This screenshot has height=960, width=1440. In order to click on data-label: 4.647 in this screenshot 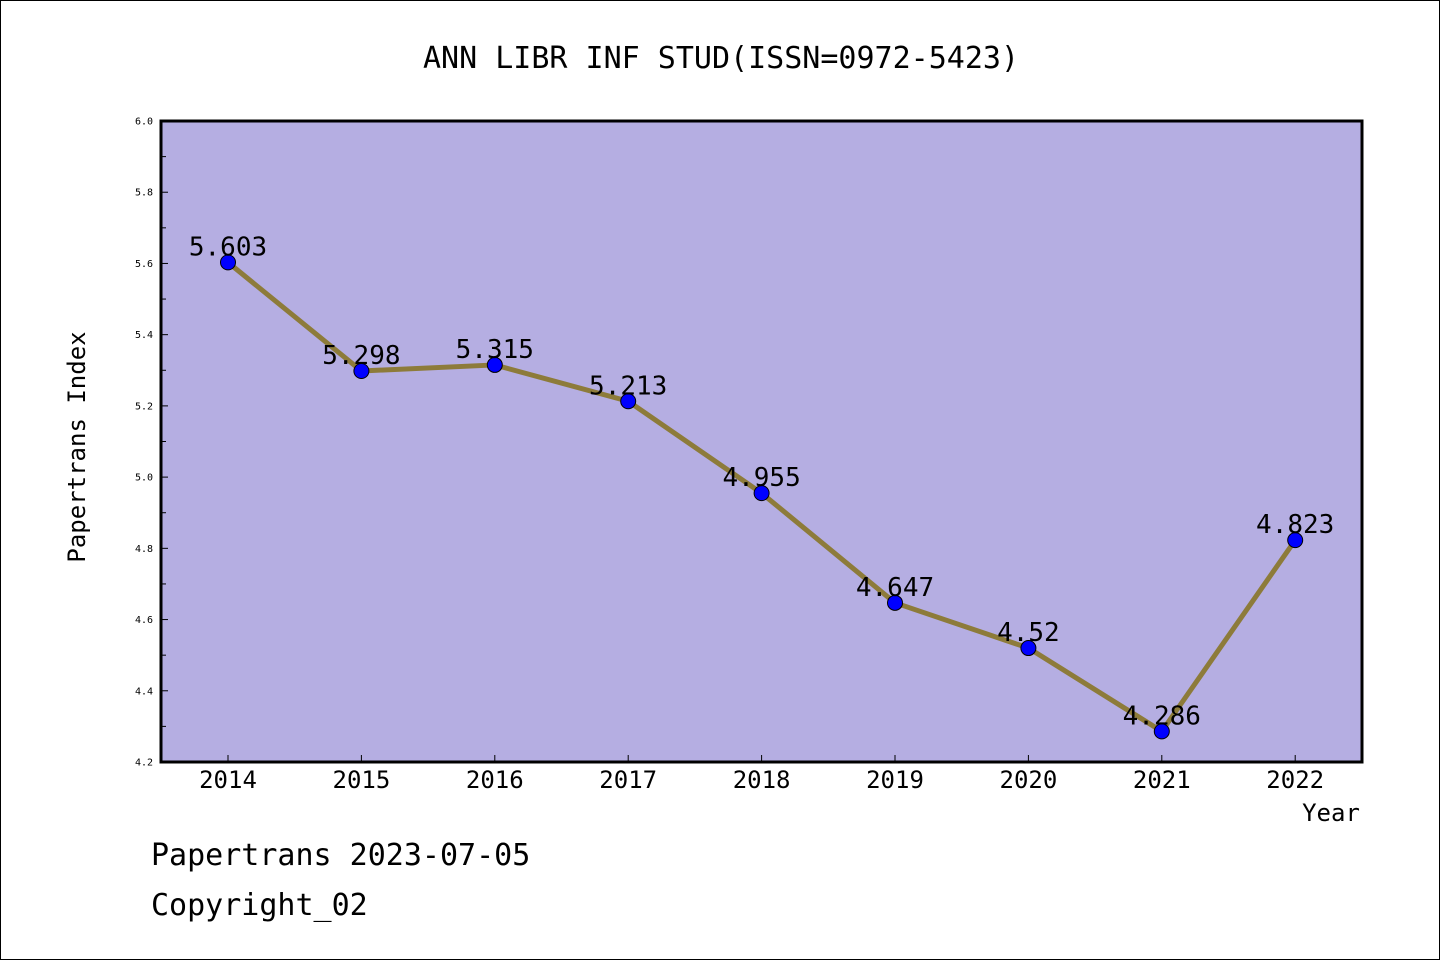, I will do `click(895, 588)`.